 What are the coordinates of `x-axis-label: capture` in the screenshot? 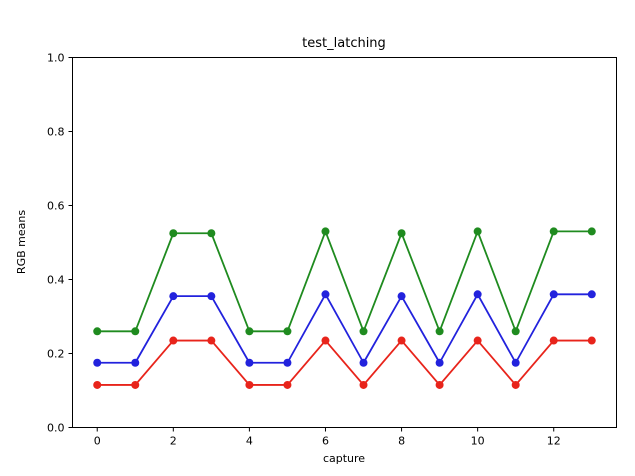 It's located at (344, 458).